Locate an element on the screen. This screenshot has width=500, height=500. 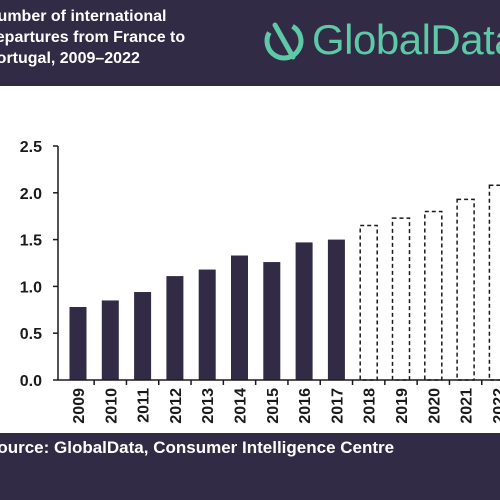
y-axis: 0.0 0.5 1.0 1.5 2.0 2.5 is located at coordinates (39, 264).